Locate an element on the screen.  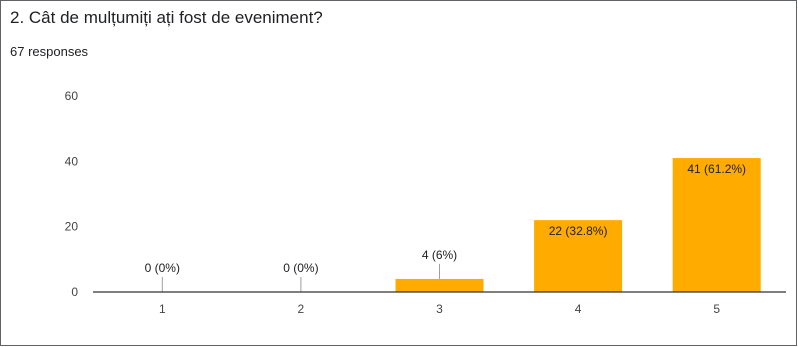
x-tick-label: 1 is located at coordinates (162, 309).